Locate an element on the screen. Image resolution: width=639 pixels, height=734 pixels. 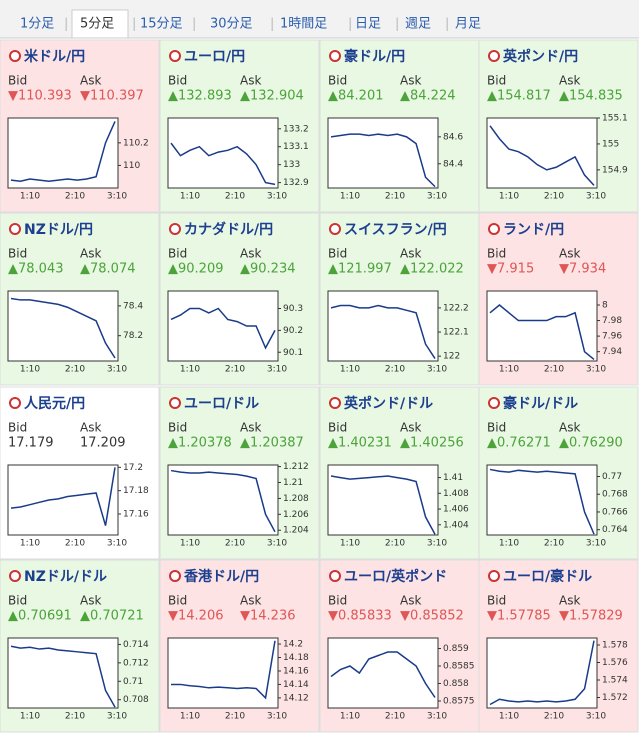
tab: 週足 is located at coordinates (418, 24).